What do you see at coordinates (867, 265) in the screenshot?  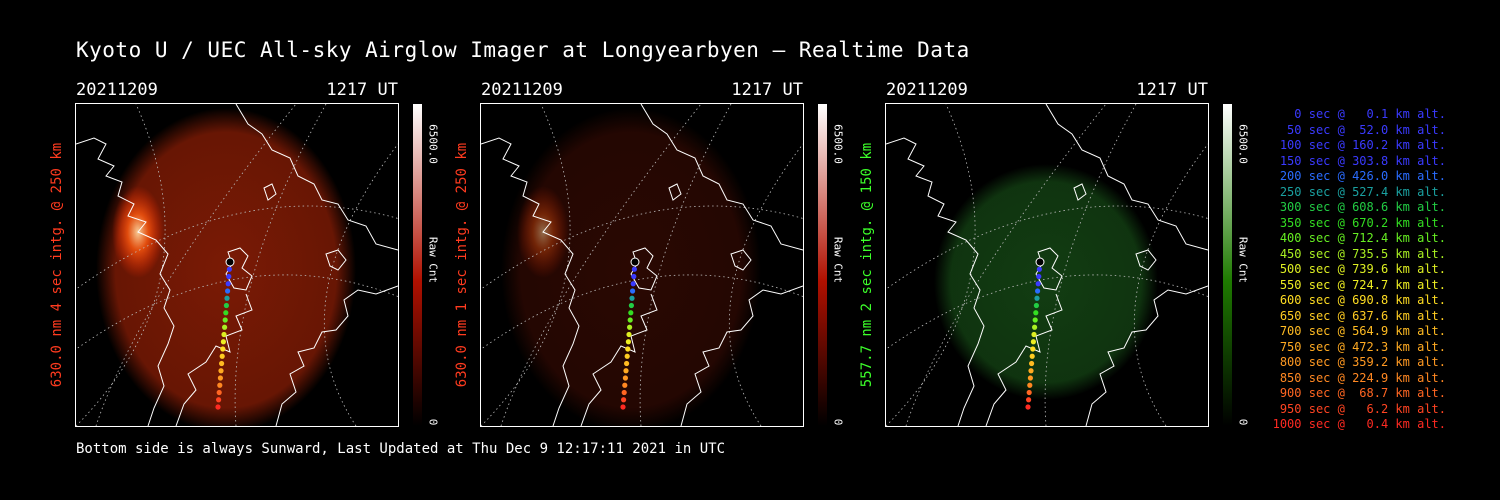 I see `panel-ylabel-text: 557.7 nm 2 sec intg. @ 150 km` at bounding box center [867, 265].